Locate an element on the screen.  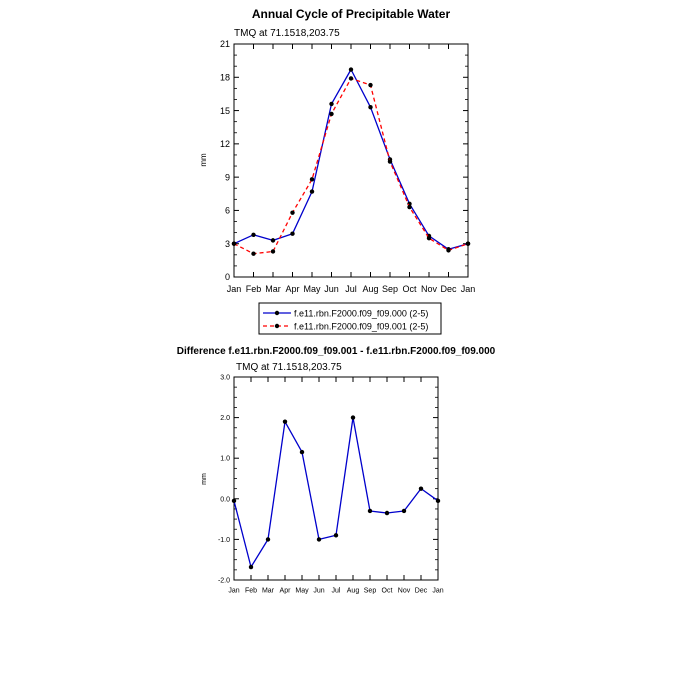
y-tick-label: 1.0 is located at coordinates (225, 459).